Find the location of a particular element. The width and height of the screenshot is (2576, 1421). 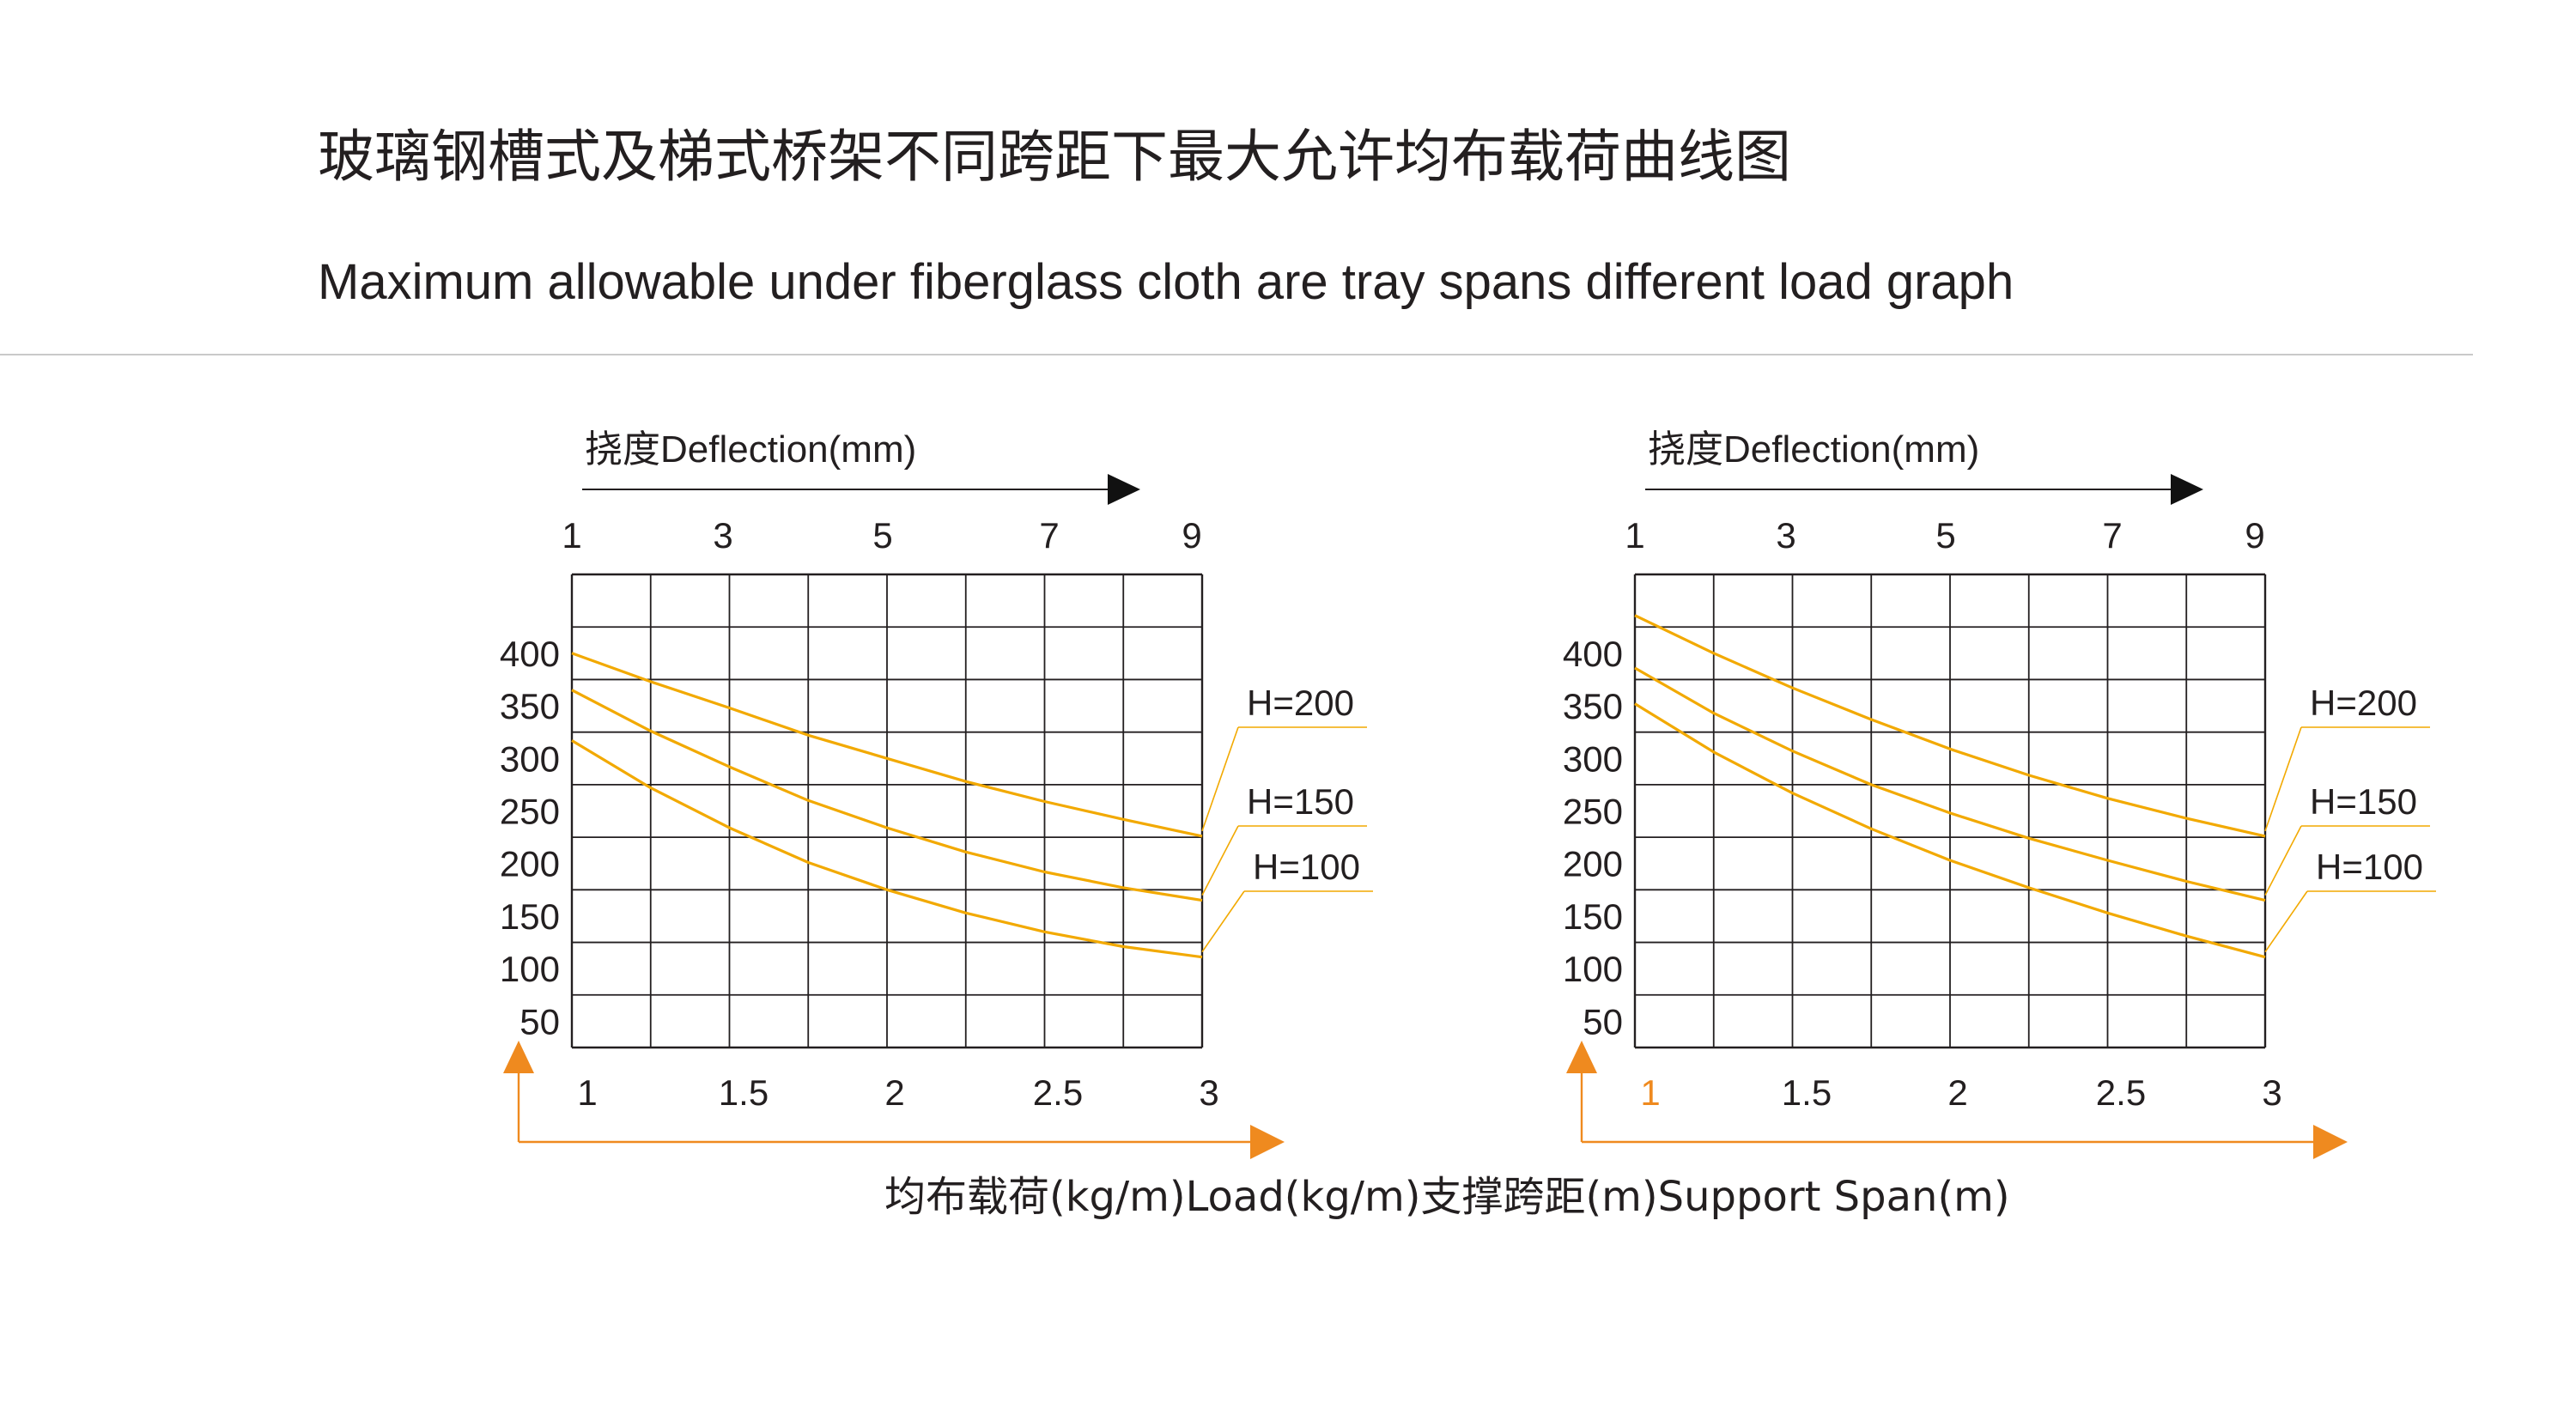

chart2-y-tick-label: 250 is located at coordinates (1593, 812).